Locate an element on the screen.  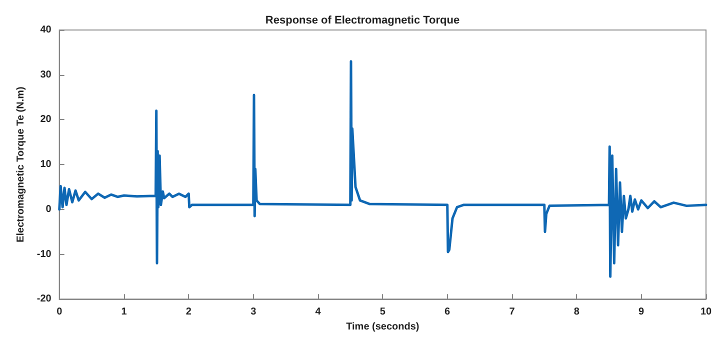
y-tick-label: 40 is located at coordinates (46, 30).